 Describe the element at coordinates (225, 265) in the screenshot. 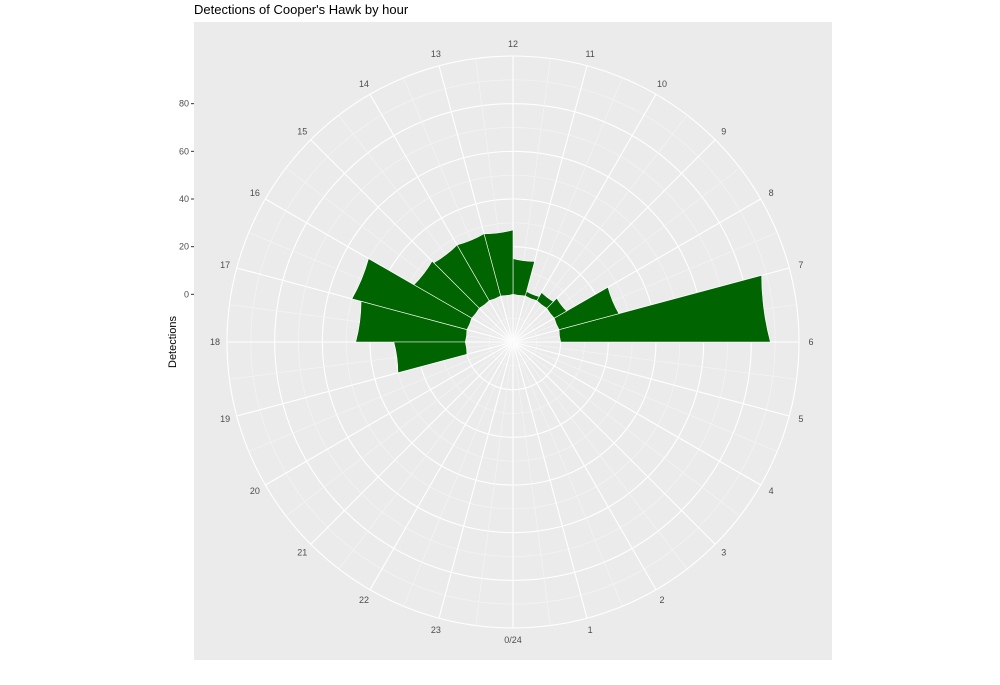

I see `hour-label: 17` at that location.